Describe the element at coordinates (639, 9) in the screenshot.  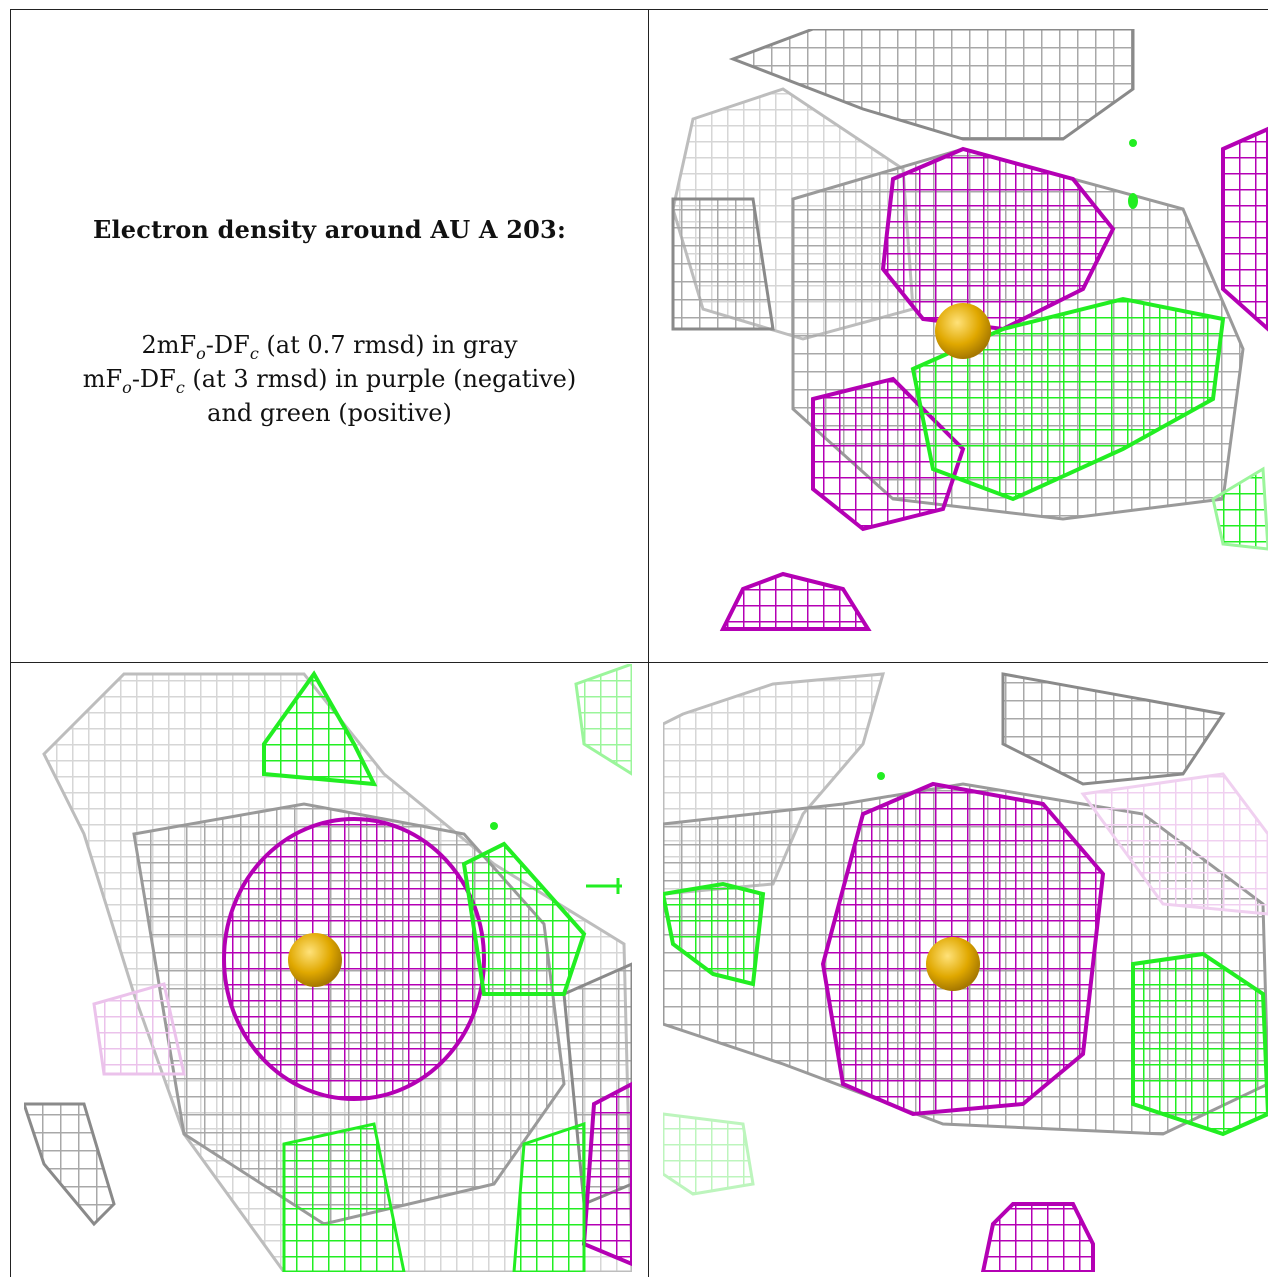
I see `top-border` at that location.